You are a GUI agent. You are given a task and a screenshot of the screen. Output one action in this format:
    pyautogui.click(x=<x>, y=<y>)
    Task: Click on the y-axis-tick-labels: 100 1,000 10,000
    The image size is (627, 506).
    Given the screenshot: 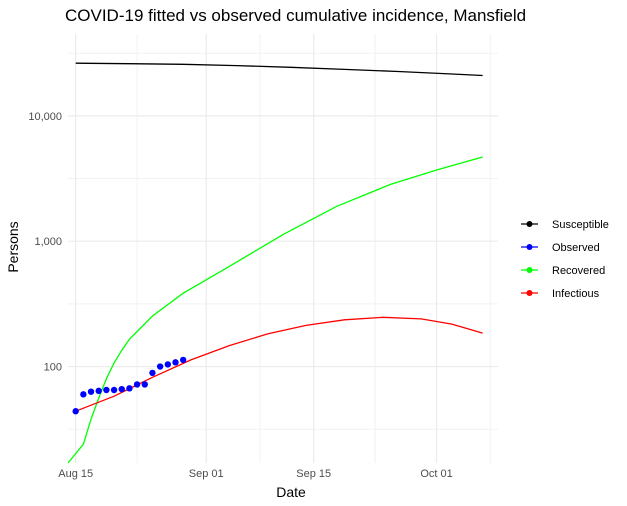 What is the action you would take?
    pyautogui.click(x=45, y=242)
    